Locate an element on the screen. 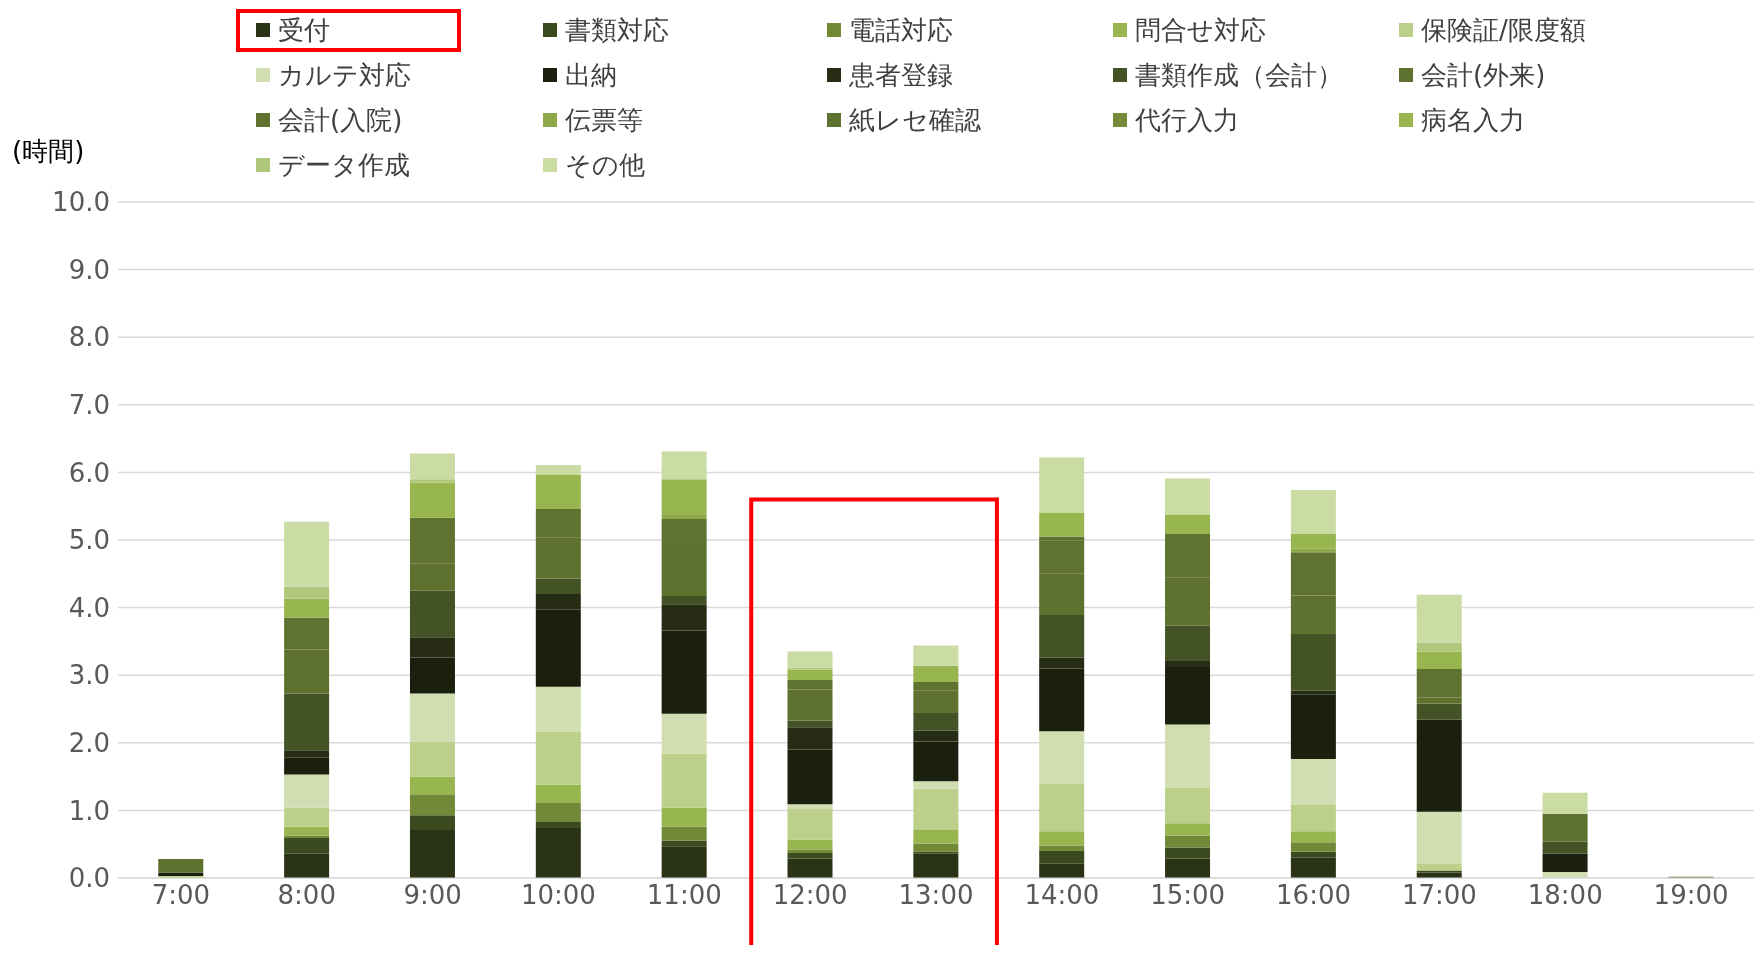 Image resolution: width=1762 pixels, height=953 pixels. x-tick-label: 13:00 is located at coordinates (936, 895).